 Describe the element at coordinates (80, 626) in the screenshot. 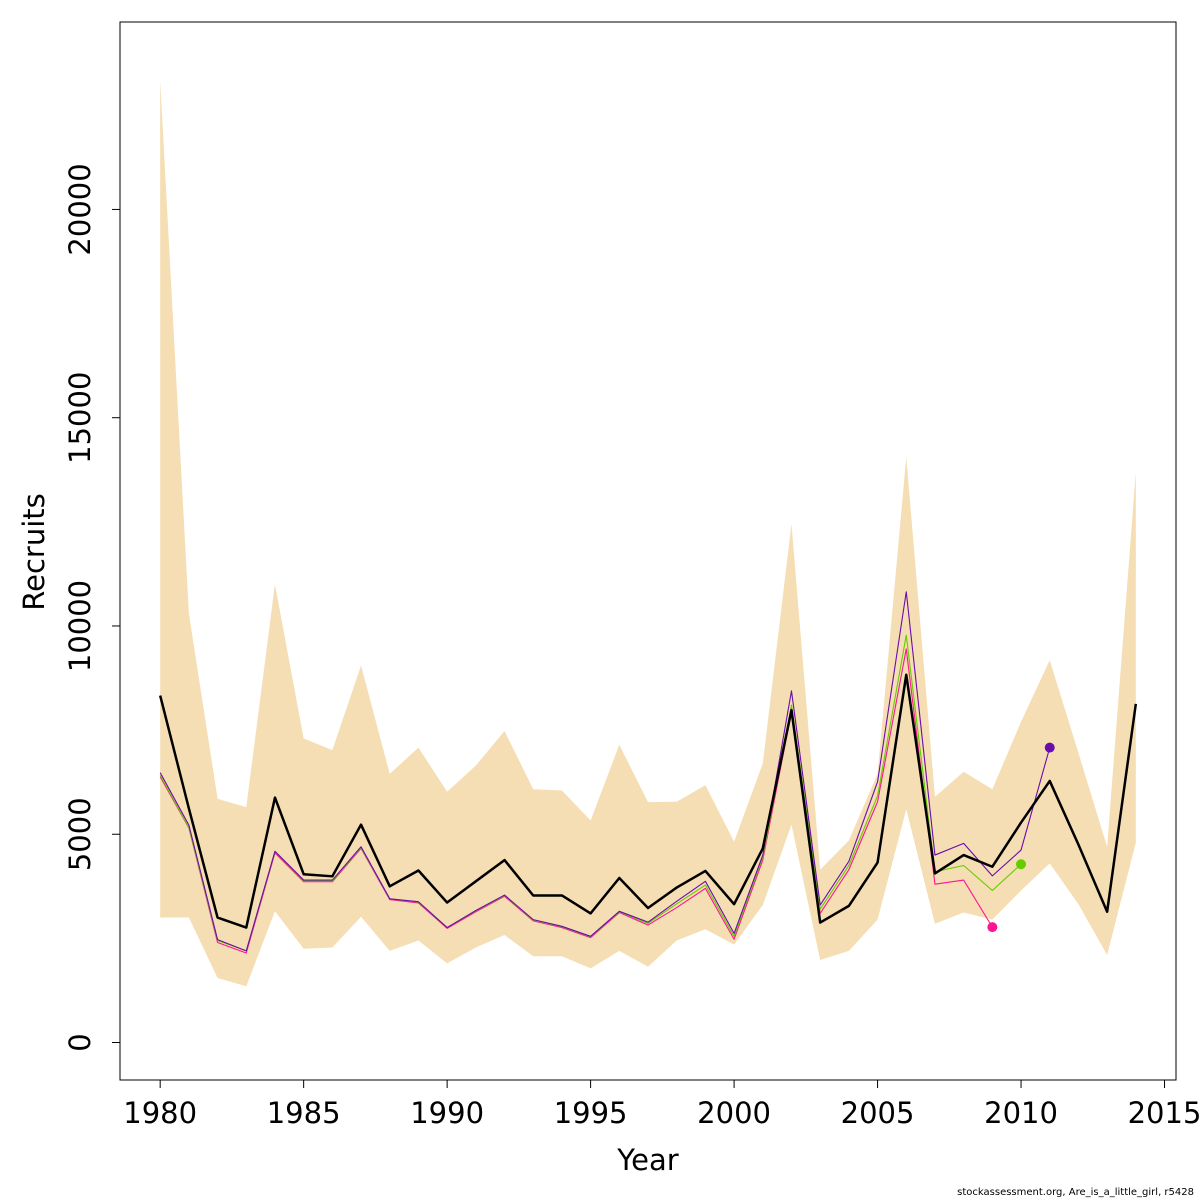

I see `y-tick-label: 10000` at that location.